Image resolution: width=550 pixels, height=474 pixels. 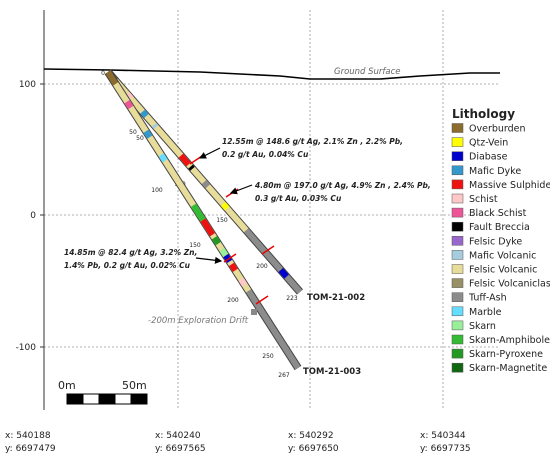 What do you see at coordinates (495, 241) in the screenshot?
I see `legend-label: Felsic Dyke` at bounding box center [495, 241].